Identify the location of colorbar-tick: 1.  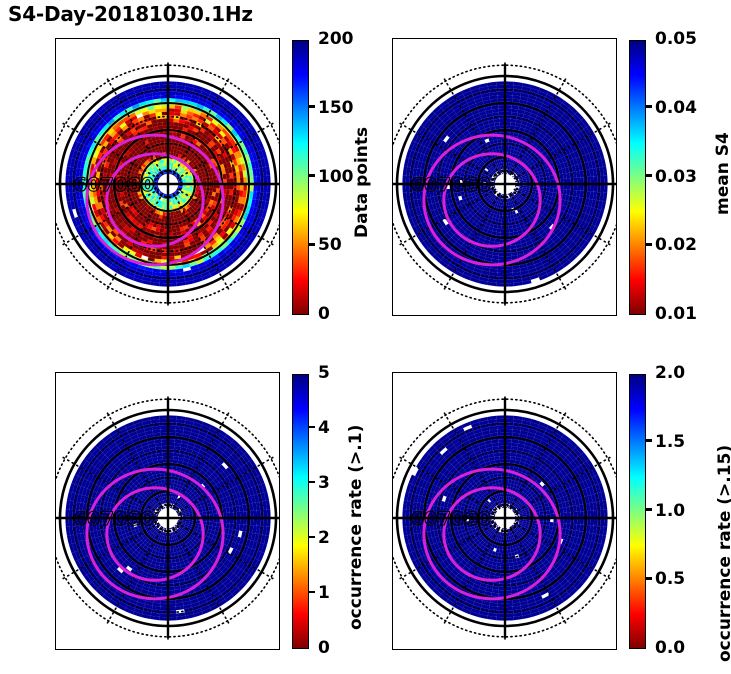
(319, 593).